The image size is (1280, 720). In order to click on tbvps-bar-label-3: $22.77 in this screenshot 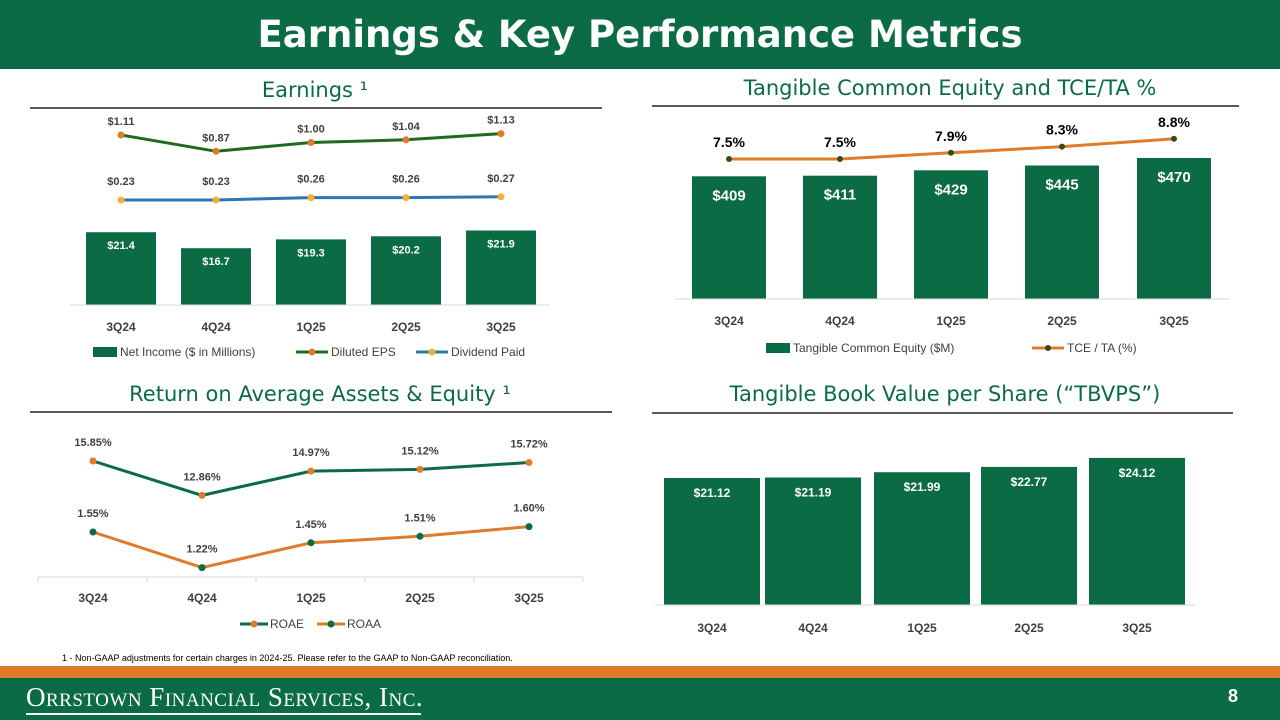, I will do `click(1029, 482)`.